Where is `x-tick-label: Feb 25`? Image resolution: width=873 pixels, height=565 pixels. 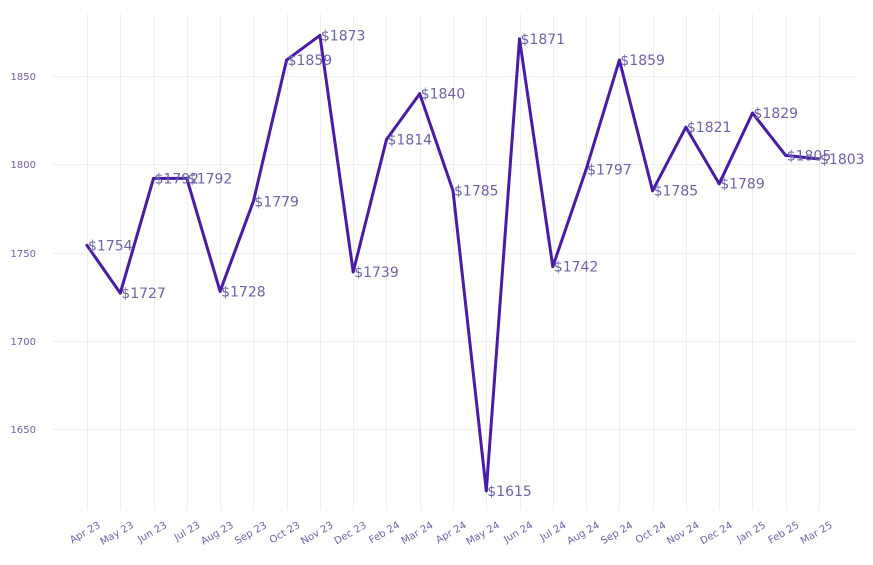
x-tick-label: Feb 25 is located at coordinates (784, 533).